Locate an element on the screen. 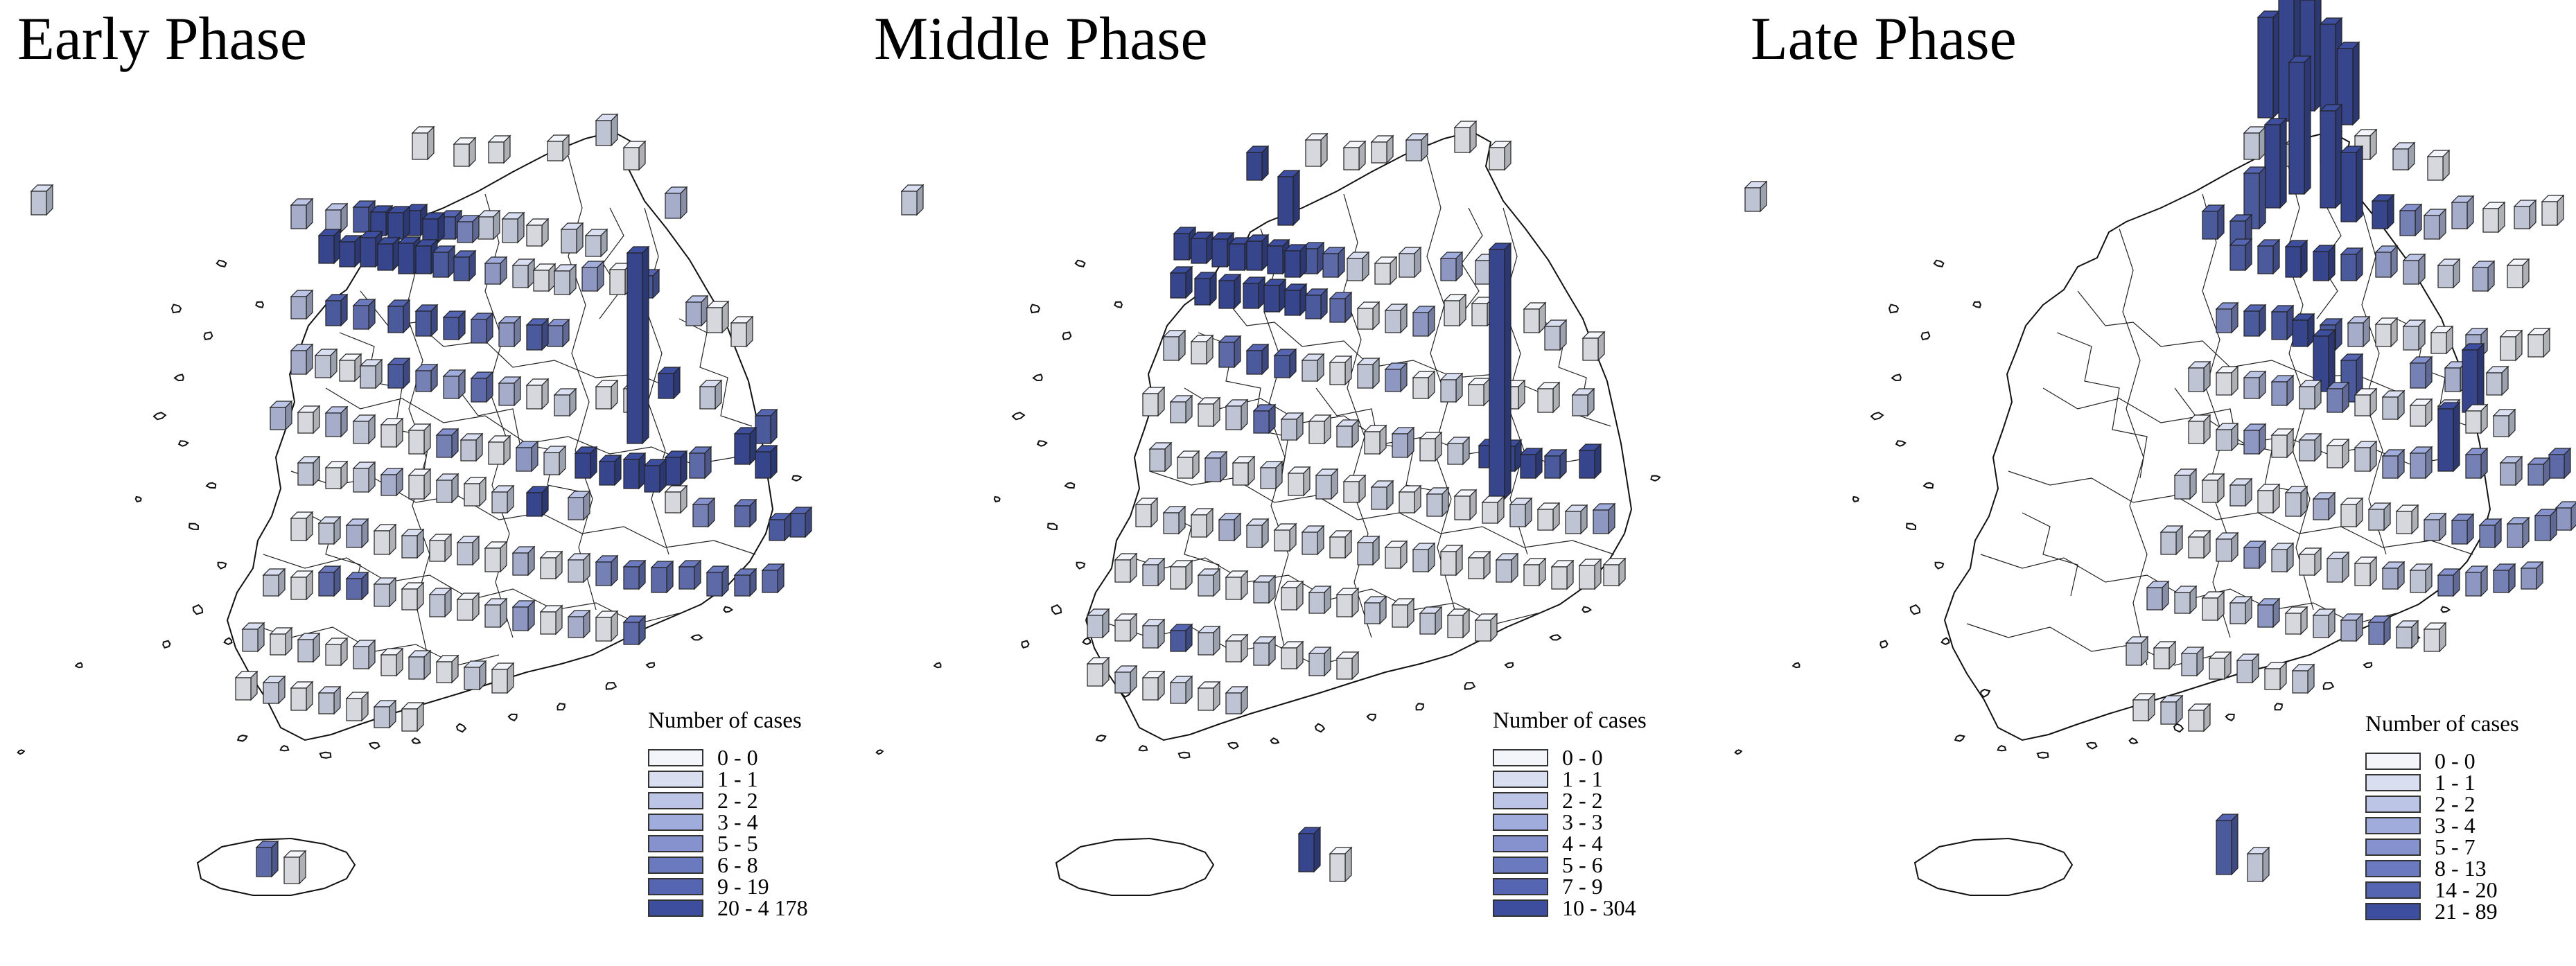  legend-item: 21 - 89 is located at coordinates (2442, 911).